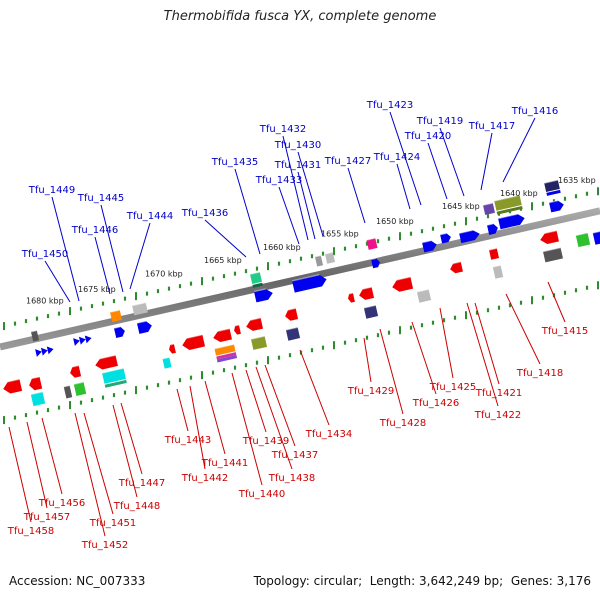 The image size is (600, 600). What do you see at coordinates (497, 415) in the screenshot?
I see `lower-gene-label: Tfu_1422` at bounding box center [497, 415].